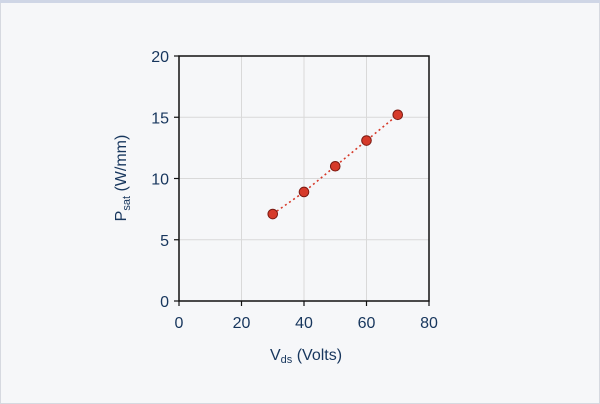 Image resolution: width=600 pixels, height=404 pixels. I want to click on x-tick-label: 40, so click(304, 323).